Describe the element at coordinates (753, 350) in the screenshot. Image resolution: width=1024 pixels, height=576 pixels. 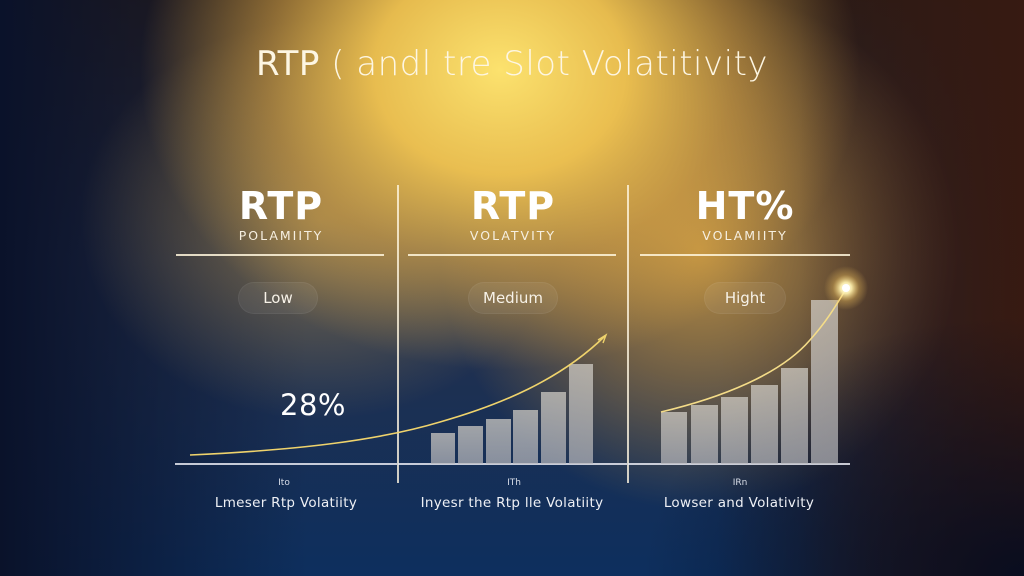
I see `rtp-curve-high` at that location.